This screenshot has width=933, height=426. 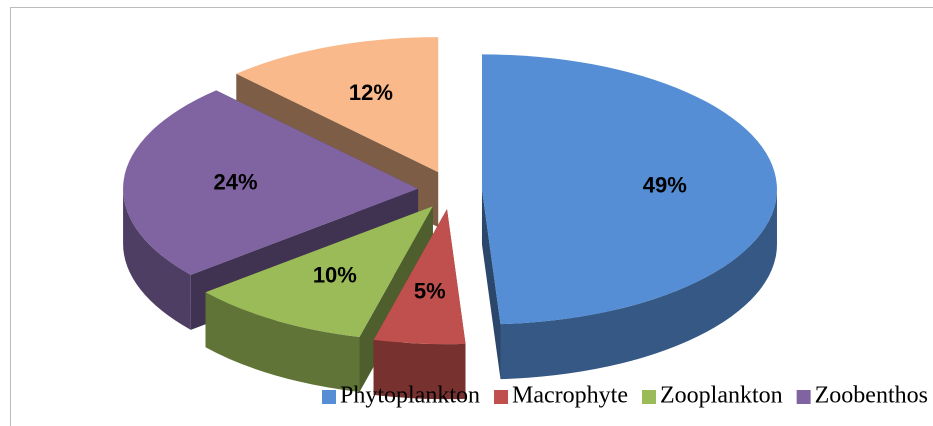 I want to click on data-label: 49%, so click(x=665, y=185).